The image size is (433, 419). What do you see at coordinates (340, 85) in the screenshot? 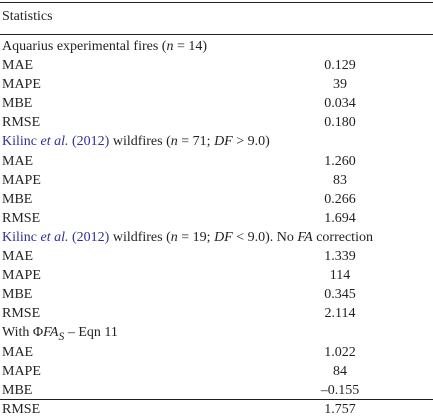
I see `row-value: 39` at bounding box center [340, 85].